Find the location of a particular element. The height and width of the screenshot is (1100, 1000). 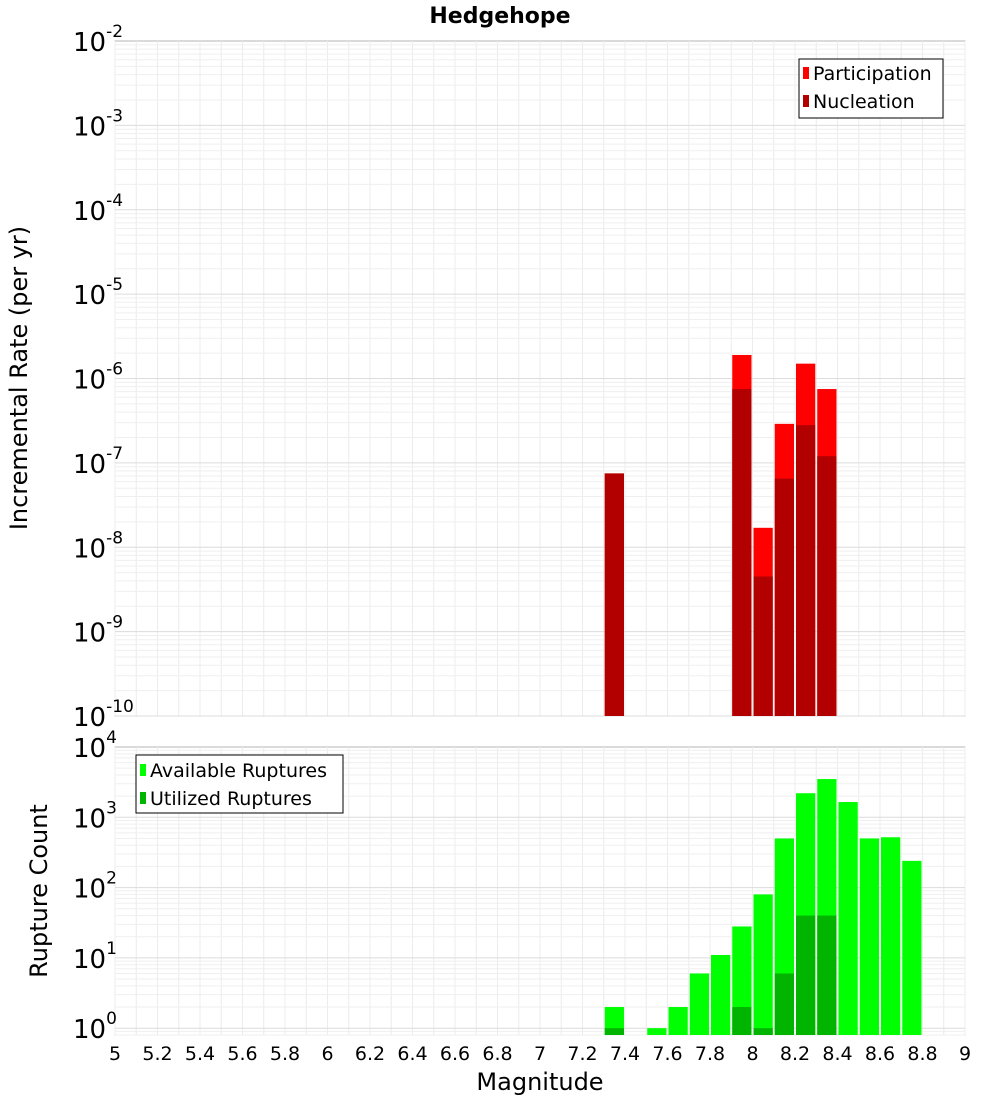

x-tick-label: 6.6 is located at coordinates (455, 1054).